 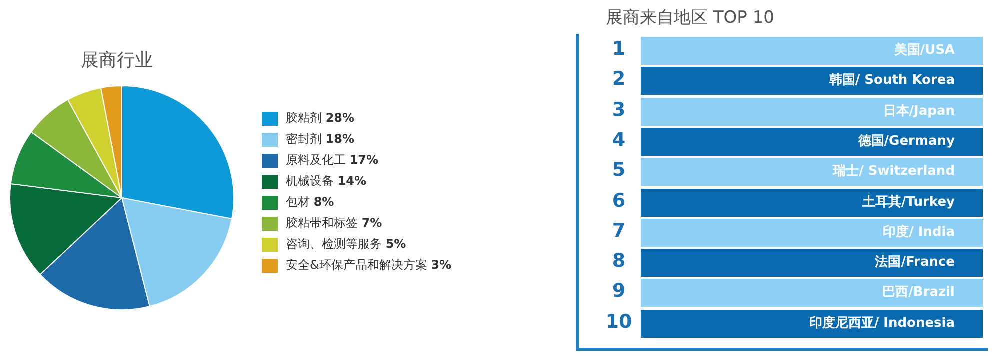 What do you see at coordinates (812, 172) in the screenshot?
I see `category-label: 瑞士/ Switzerland` at bounding box center [812, 172].